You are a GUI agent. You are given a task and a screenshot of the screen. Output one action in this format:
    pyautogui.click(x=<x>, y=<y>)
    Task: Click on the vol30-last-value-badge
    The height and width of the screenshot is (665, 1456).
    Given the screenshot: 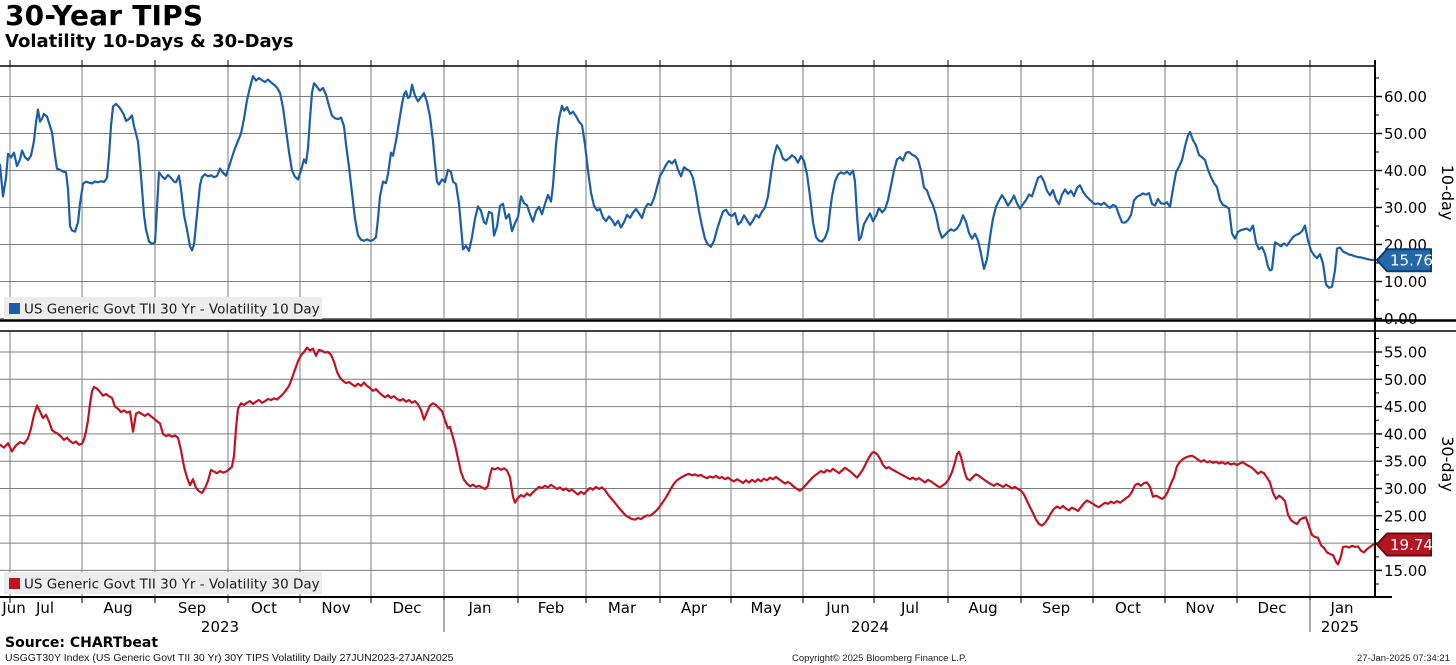 What is the action you would take?
    pyautogui.click(x=1403, y=544)
    